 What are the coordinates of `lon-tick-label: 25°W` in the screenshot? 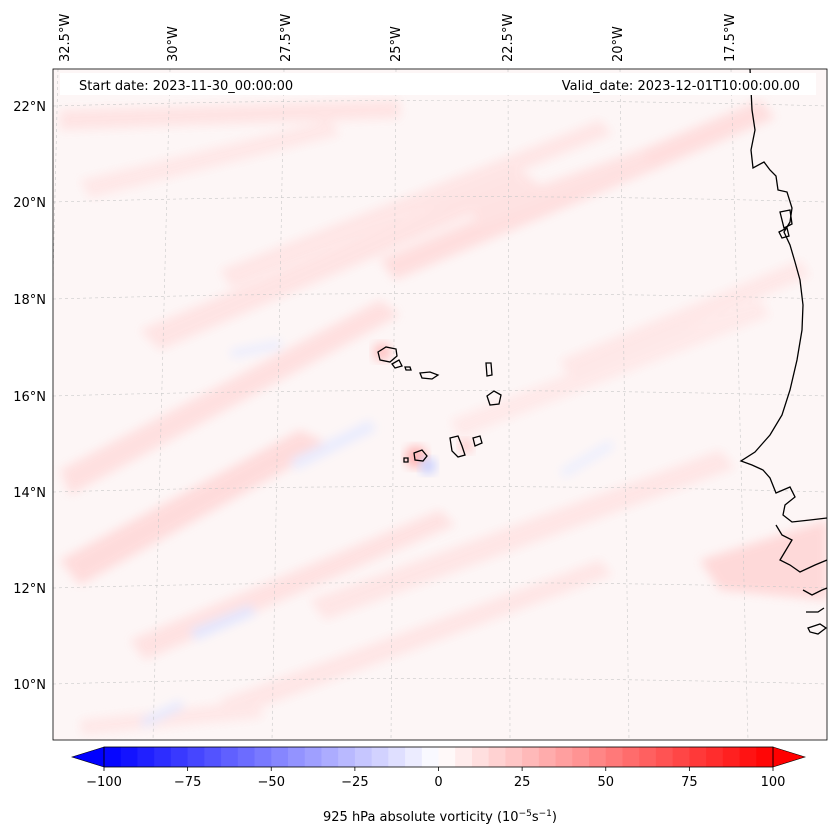 It's located at (396, 44).